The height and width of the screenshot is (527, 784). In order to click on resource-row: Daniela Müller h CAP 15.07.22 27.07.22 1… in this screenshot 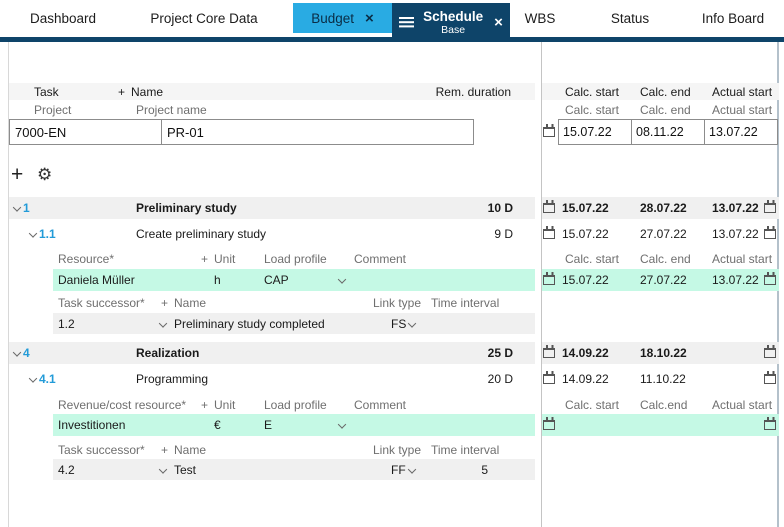, I will do `click(394, 280)`.